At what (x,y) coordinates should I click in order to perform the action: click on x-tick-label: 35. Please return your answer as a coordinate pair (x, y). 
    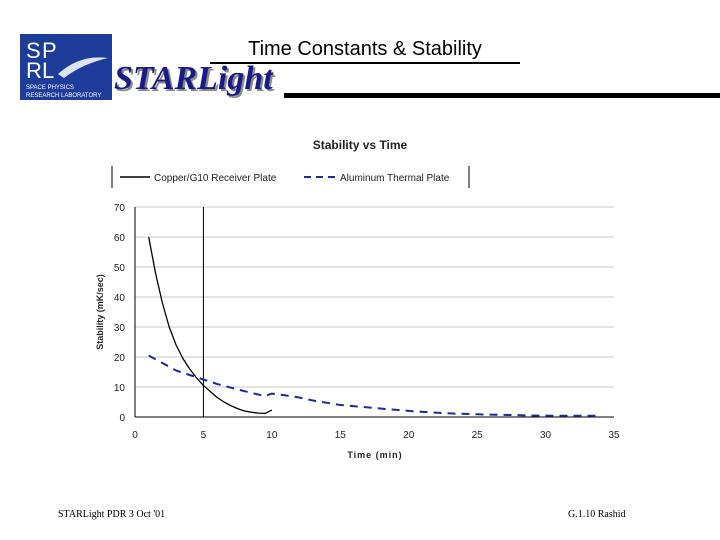
    Looking at the image, I should click on (614, 435).